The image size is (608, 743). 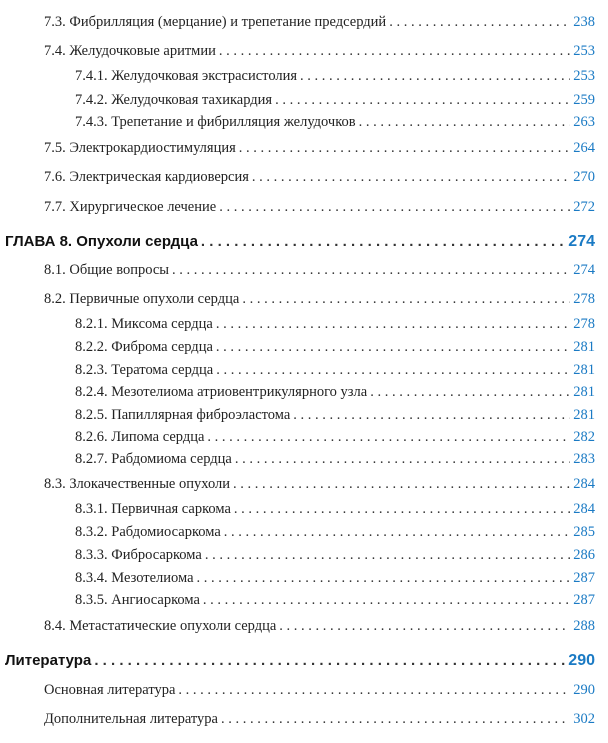 I want to click on page-number: 285, so click(x=584, y=532).